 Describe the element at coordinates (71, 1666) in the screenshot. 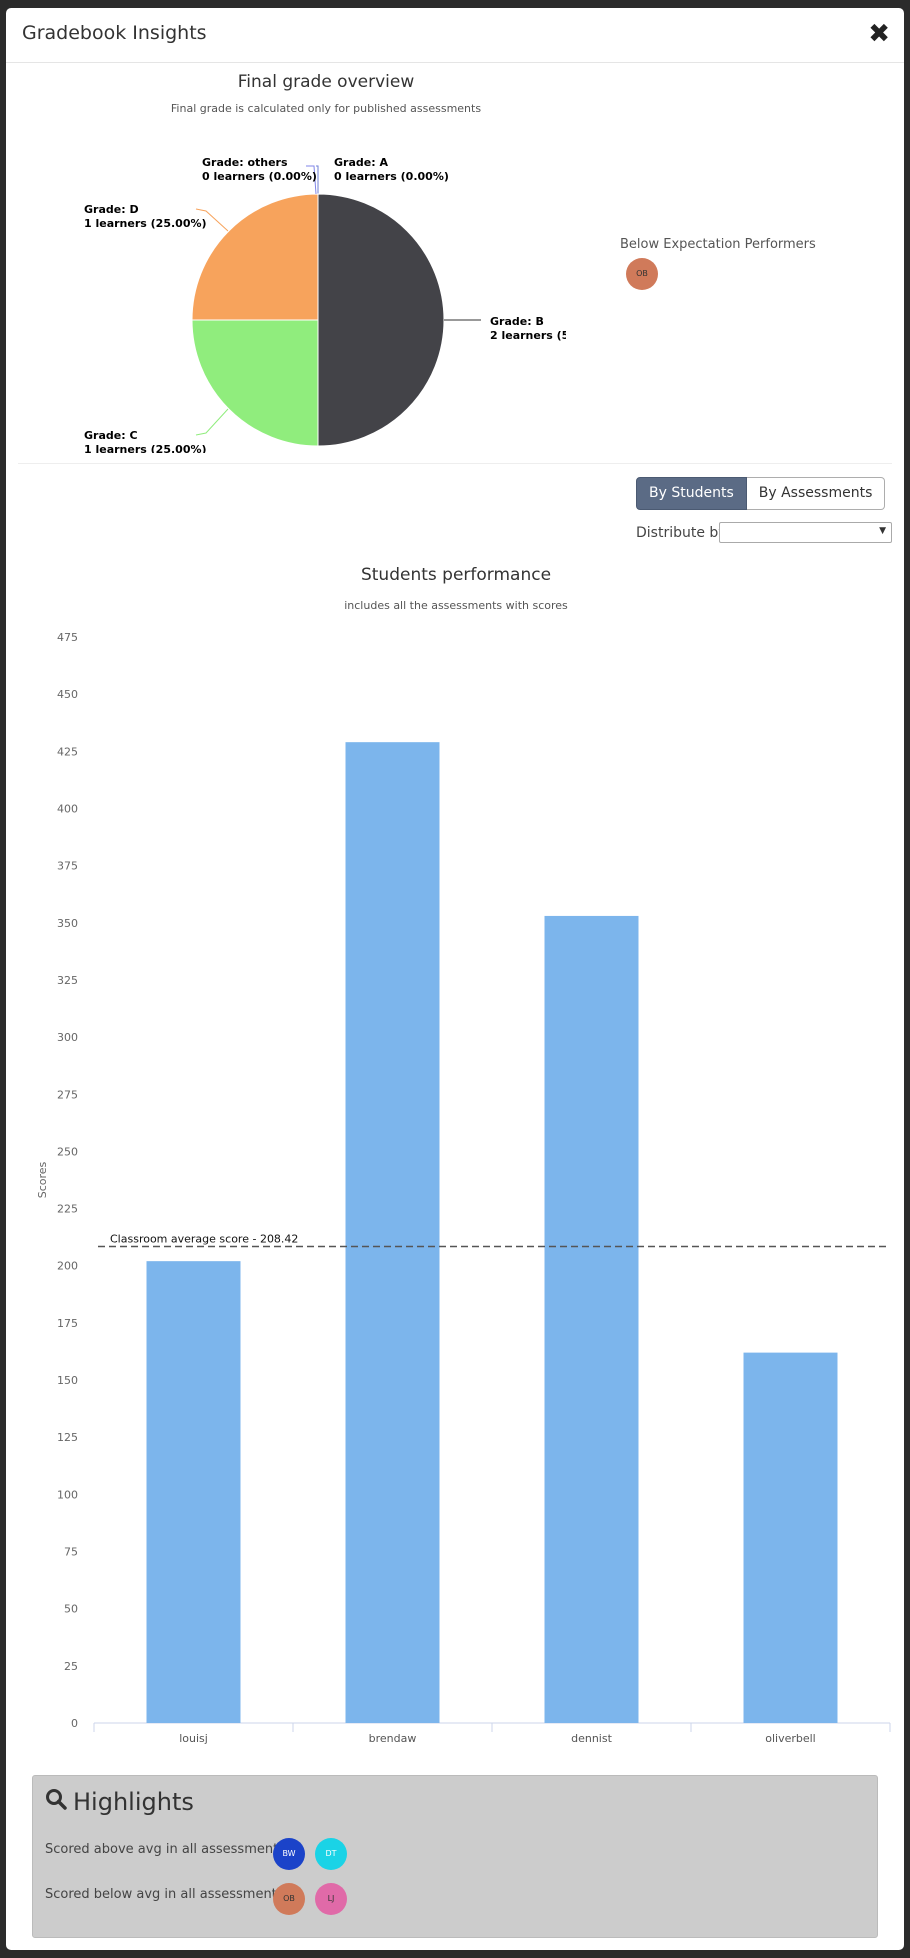

I see `y-tick-label: 25` at that location.